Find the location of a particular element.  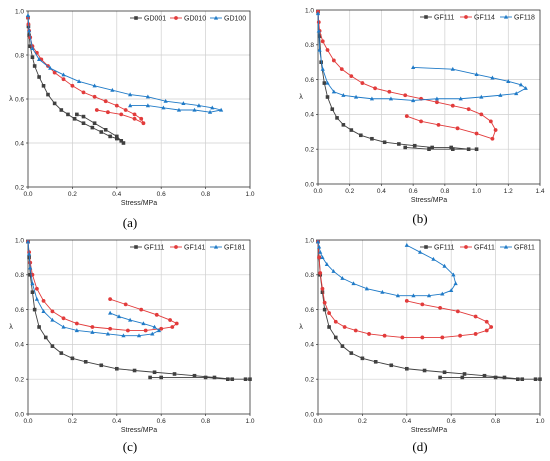

y-tick-label: 0.0 is located at coordinates (19, 414).